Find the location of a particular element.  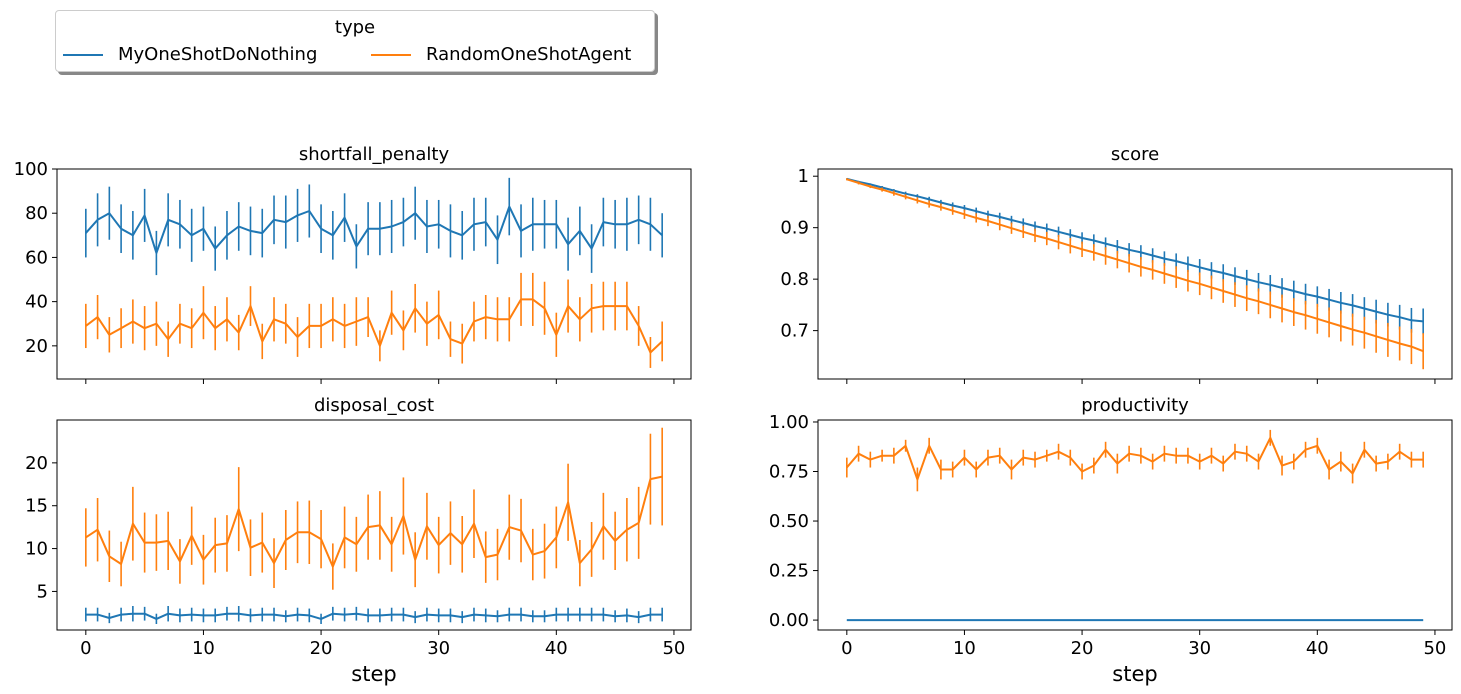

y-tick-label: 0.00 is located at coordinates (789, 620).